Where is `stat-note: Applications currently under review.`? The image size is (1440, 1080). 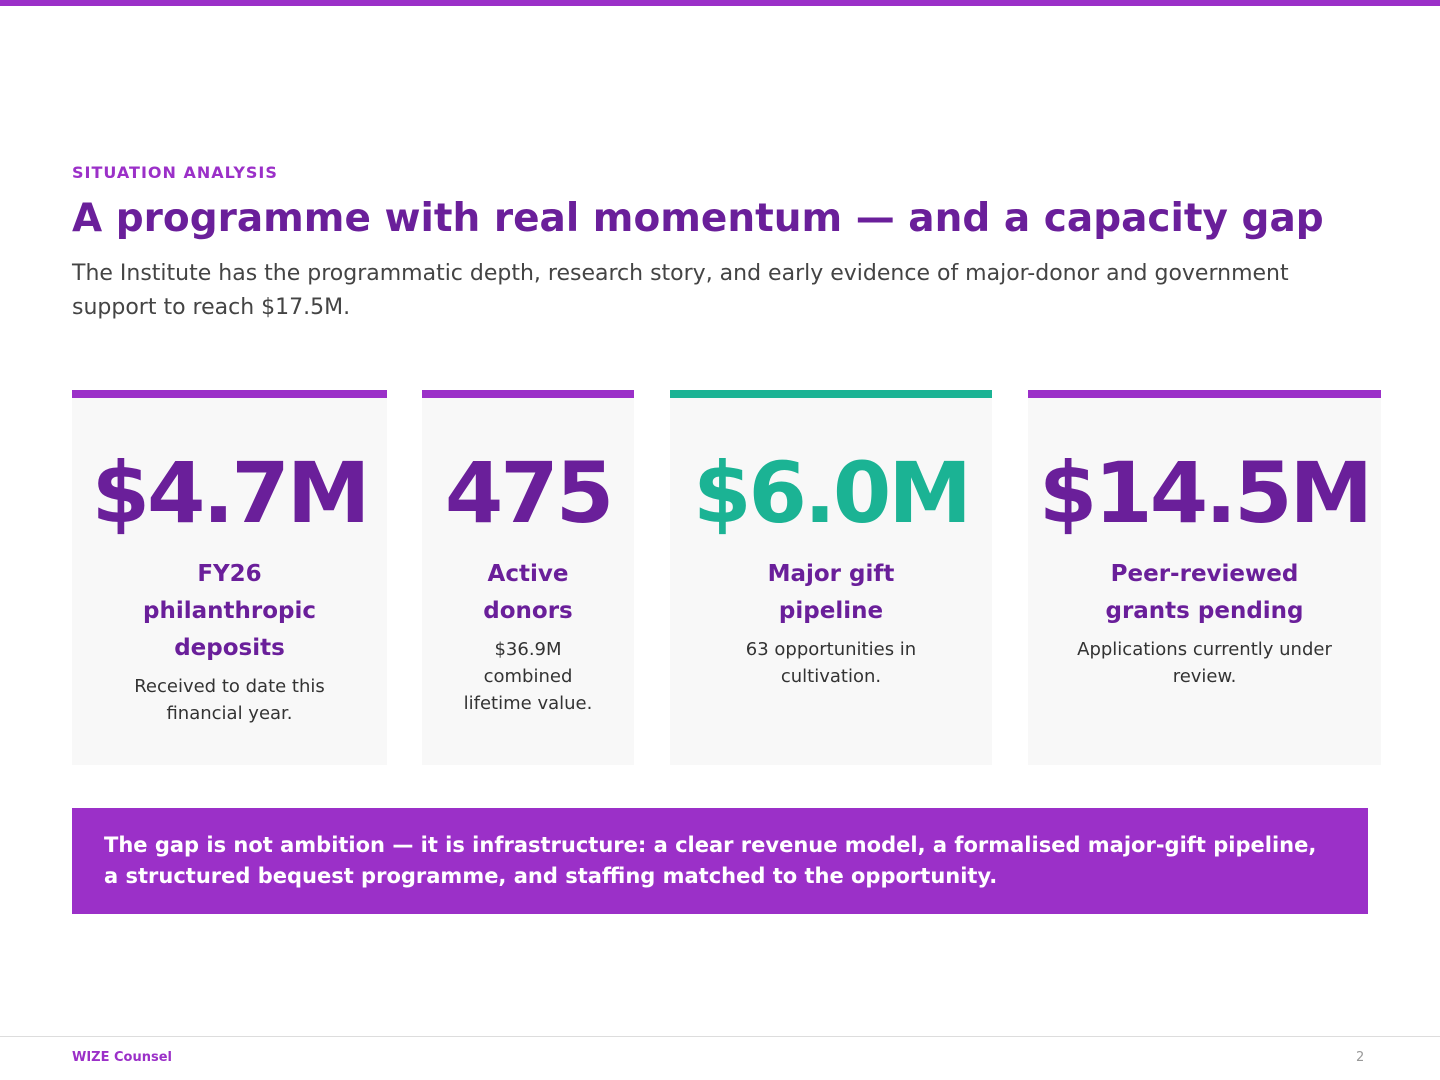 stat-note: Applications currently under review. is located at coordinates (1204, 663).